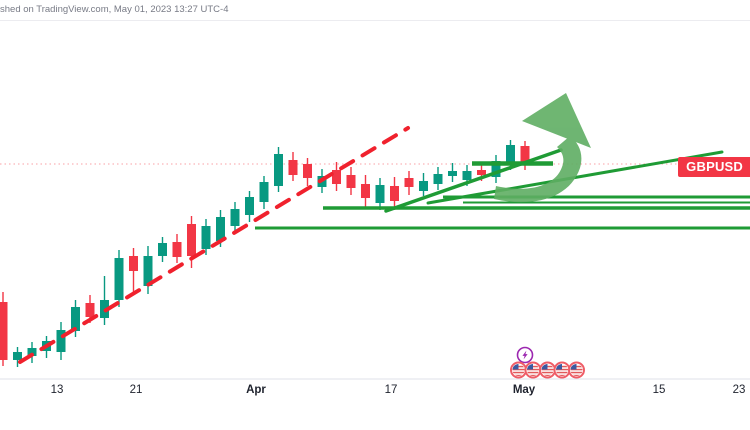  I want to click on time-axis-label-13: 13, so click(57, 390).